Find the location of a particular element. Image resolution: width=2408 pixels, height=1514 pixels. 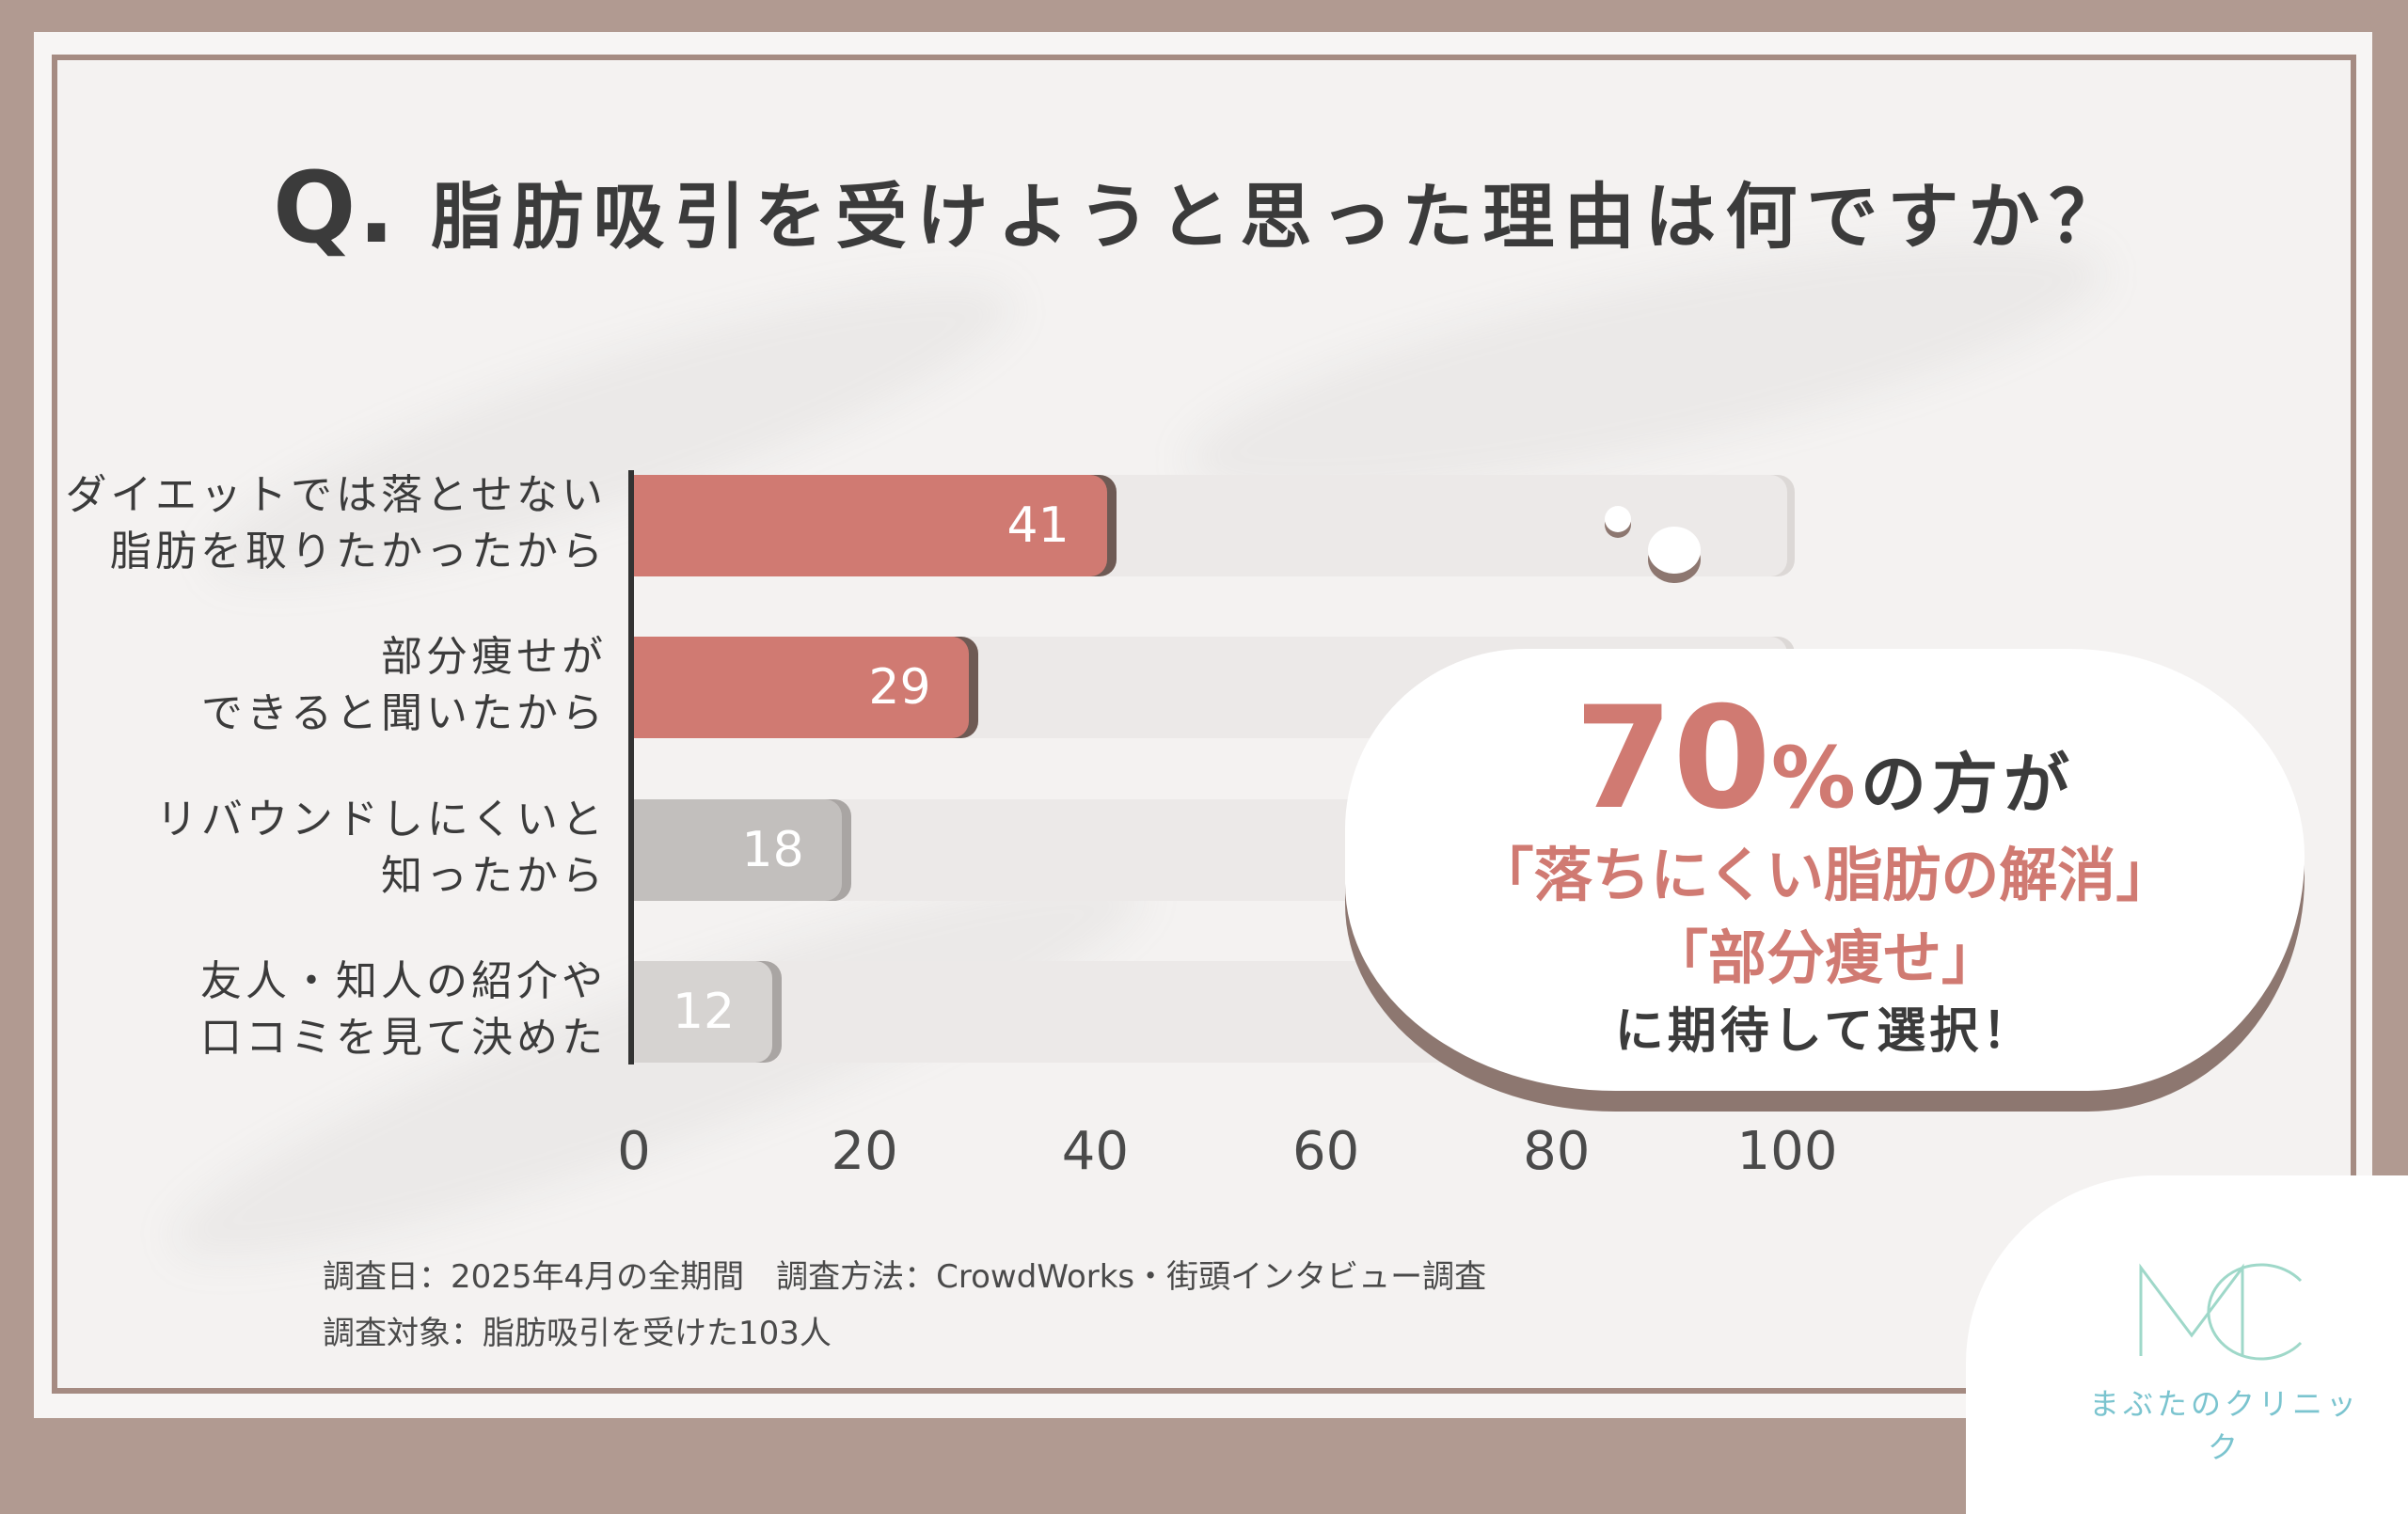

x-tick-label: 20 is located at coordinates (865, 1151).